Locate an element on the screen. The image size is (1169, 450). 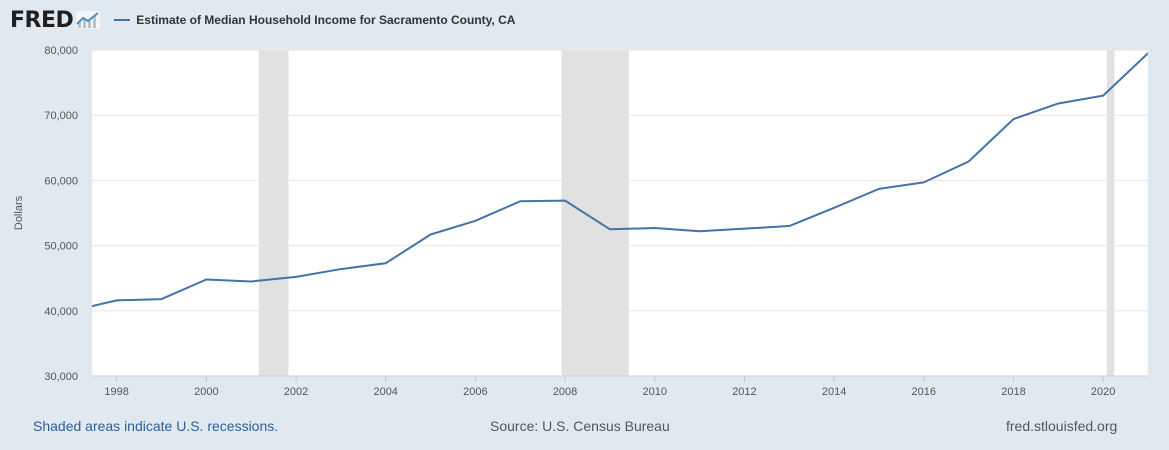
x-tick-label: 2020 is located at coordinates (1103, 392).